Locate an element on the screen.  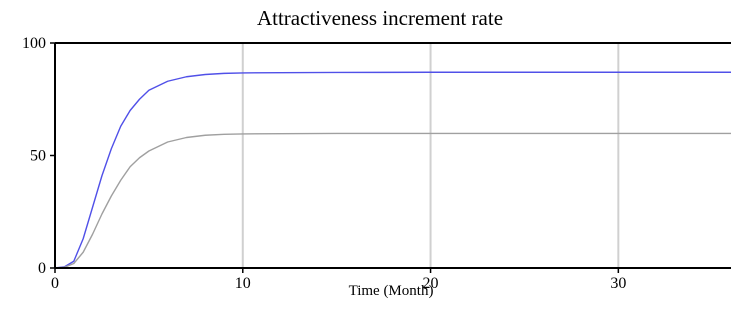
x-tick-label-10: 10 is located at coordinates (243, 283).